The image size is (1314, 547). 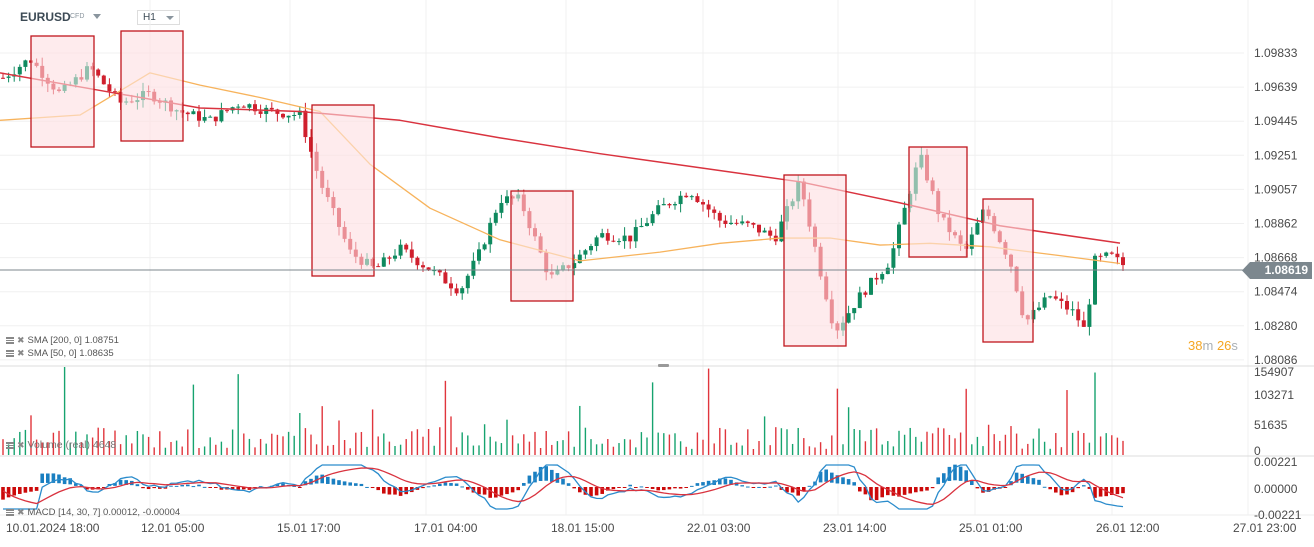 What do you see at coordinates (1276, 489) in the screenshot?
I see `svg-text: 0.00000` at bounding box center [1276, 489].